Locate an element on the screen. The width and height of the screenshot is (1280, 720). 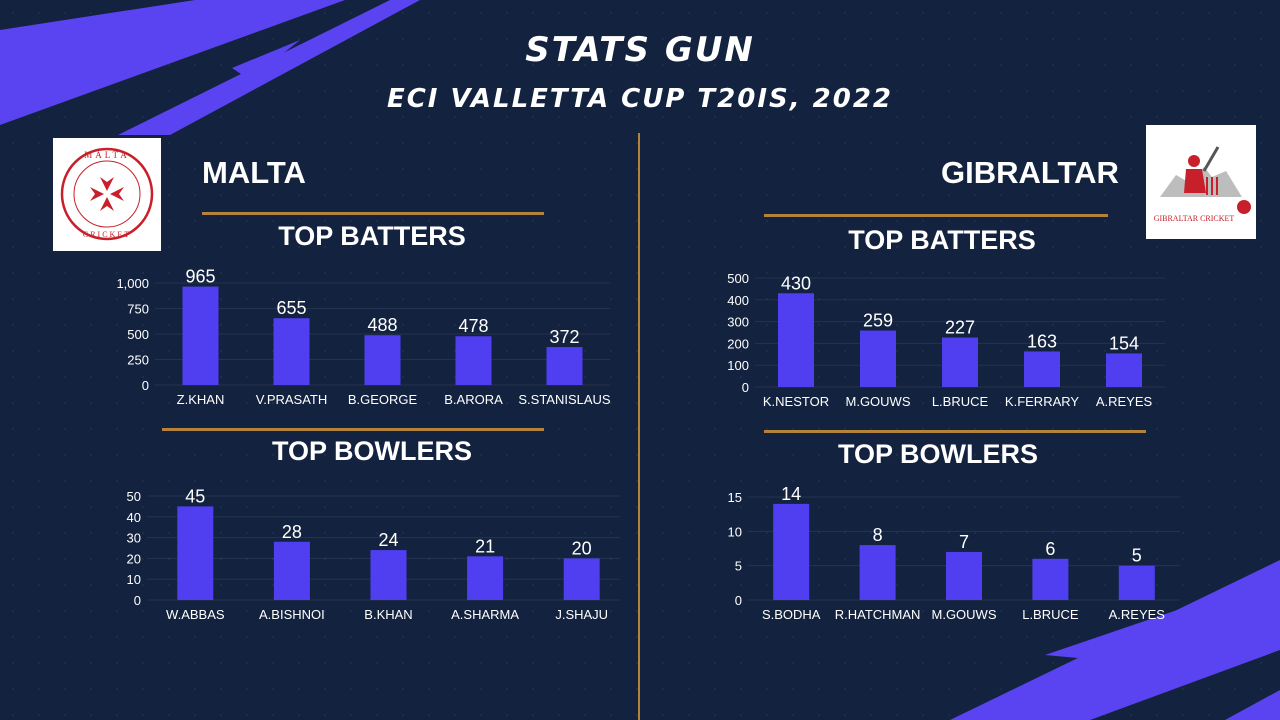
x-tick-label: R.HATCHMAN is located at coordinates (878, 614).